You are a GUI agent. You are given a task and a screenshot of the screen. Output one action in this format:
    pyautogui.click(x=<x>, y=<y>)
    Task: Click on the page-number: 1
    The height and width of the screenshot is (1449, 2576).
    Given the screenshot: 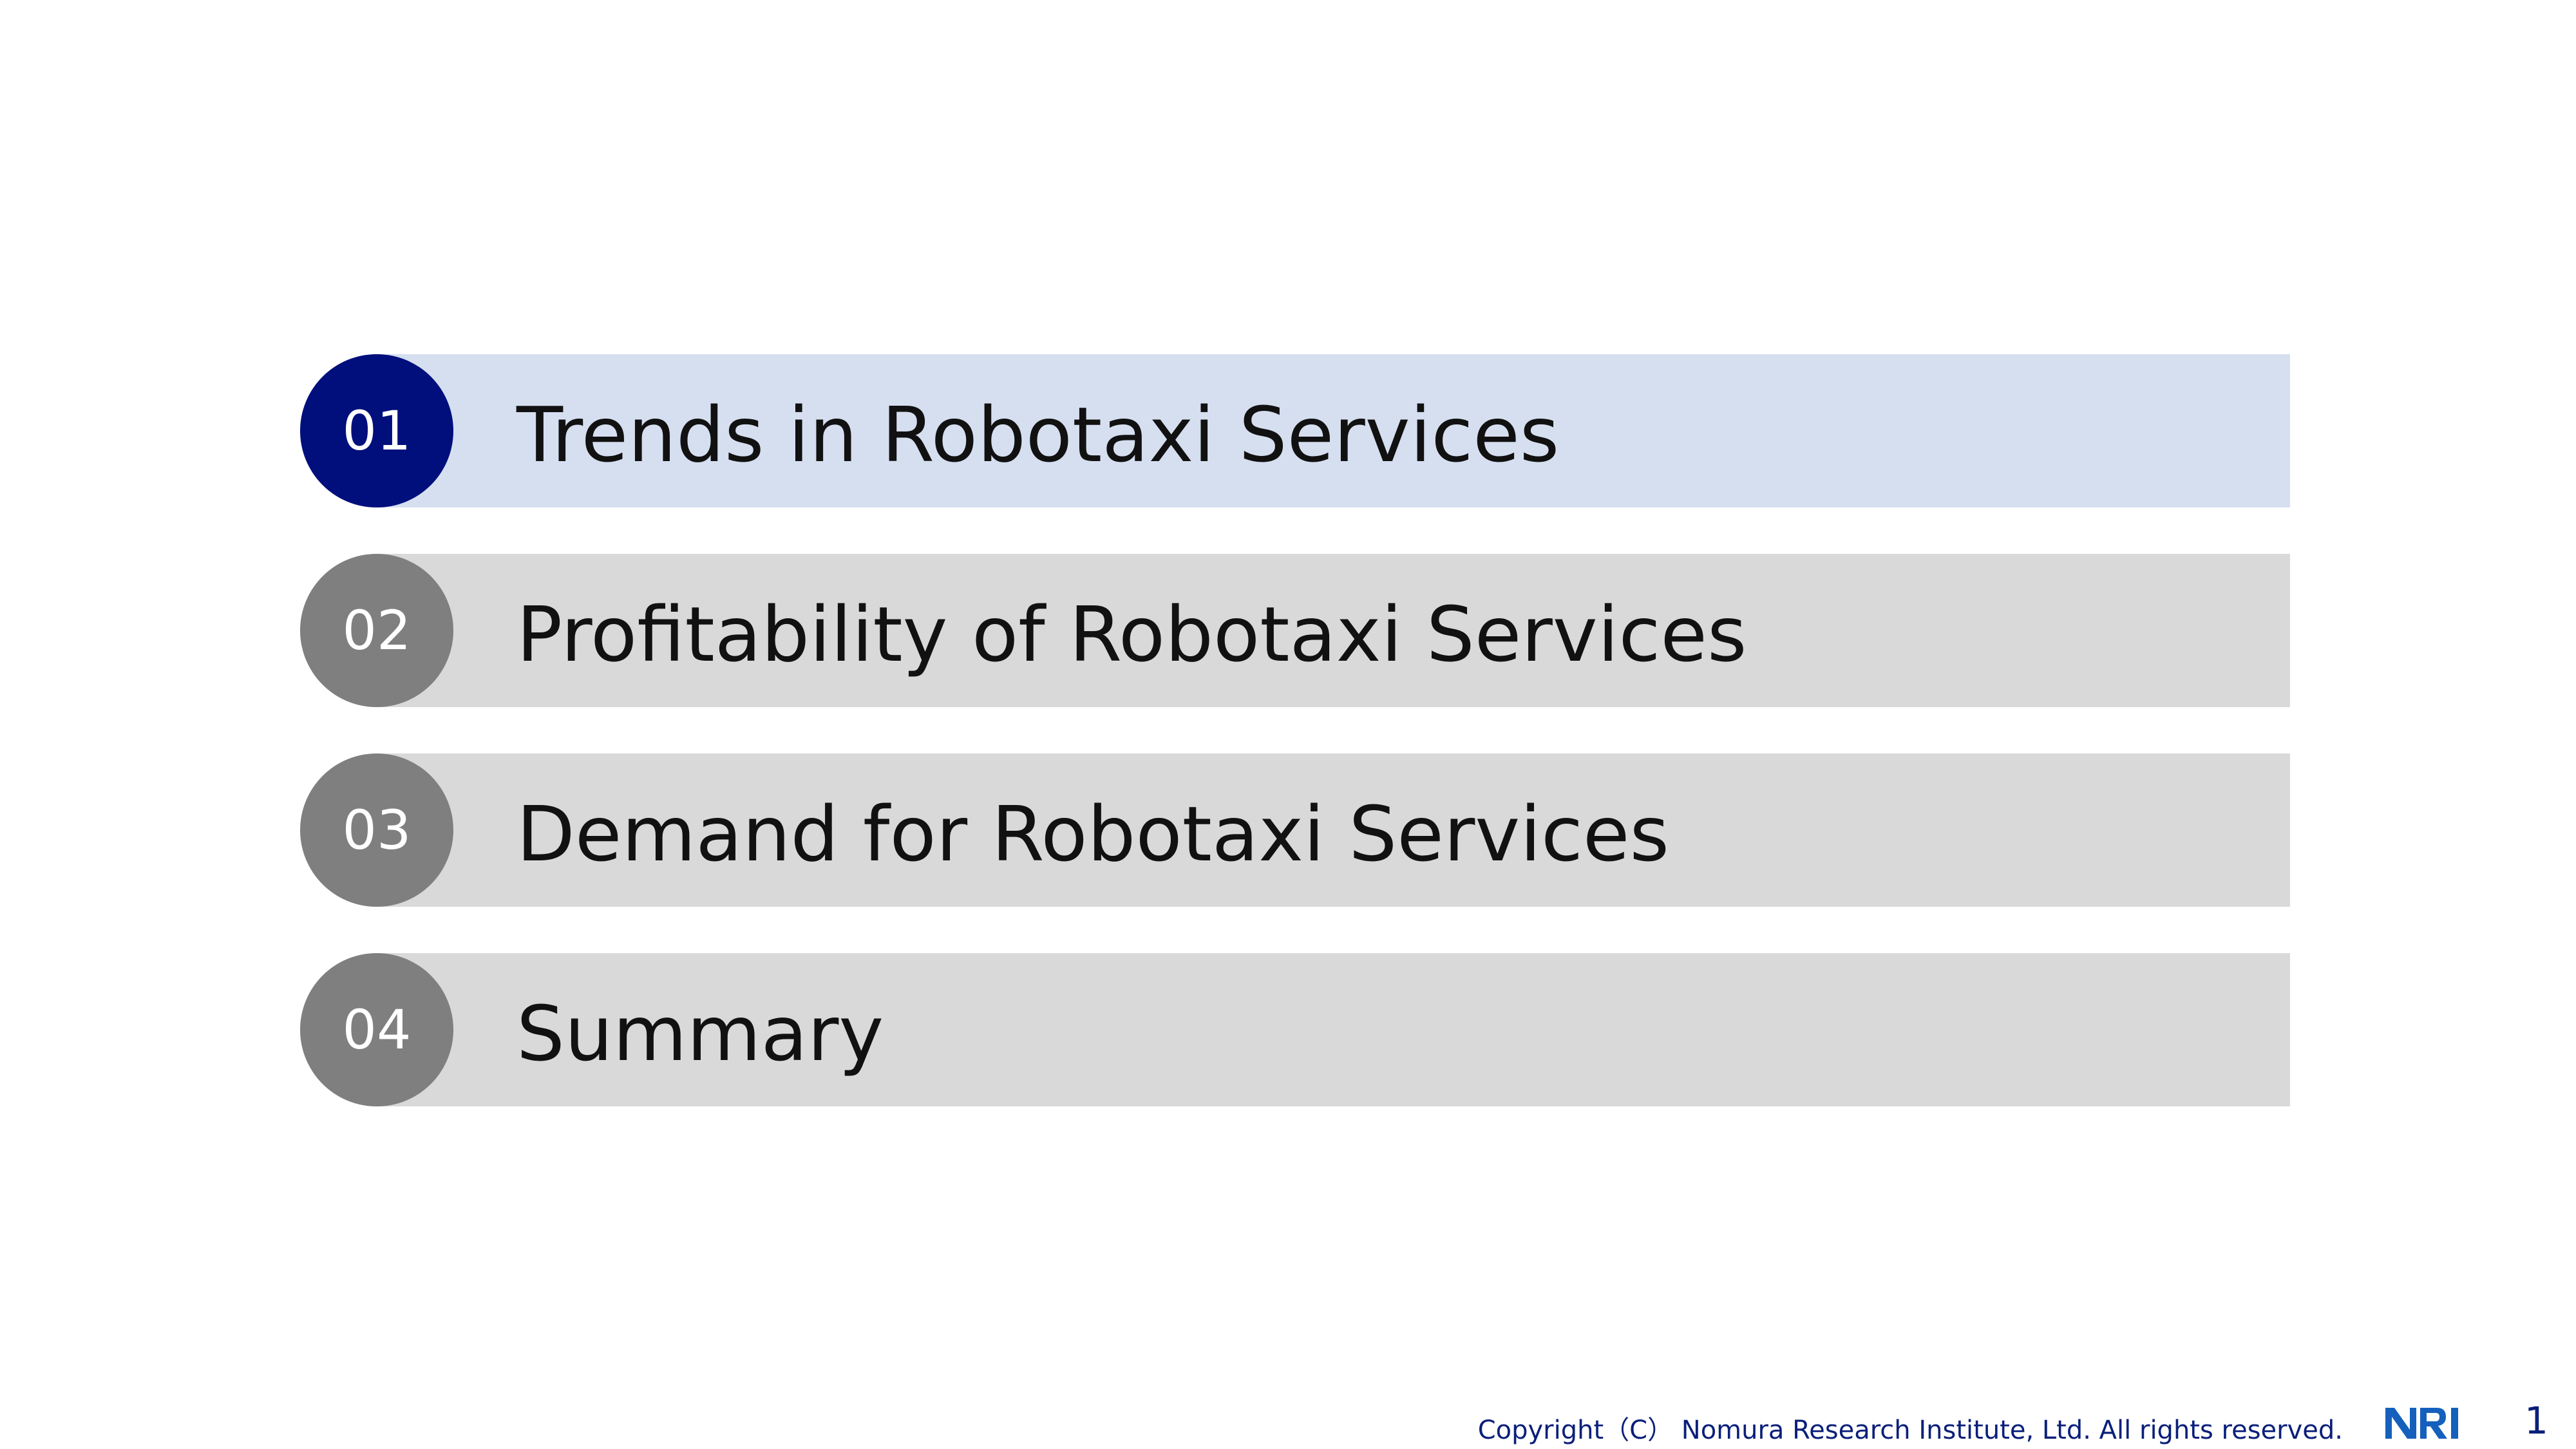 What is the action you would take?
    pyautogui.click(x=2536, y=1421)
    